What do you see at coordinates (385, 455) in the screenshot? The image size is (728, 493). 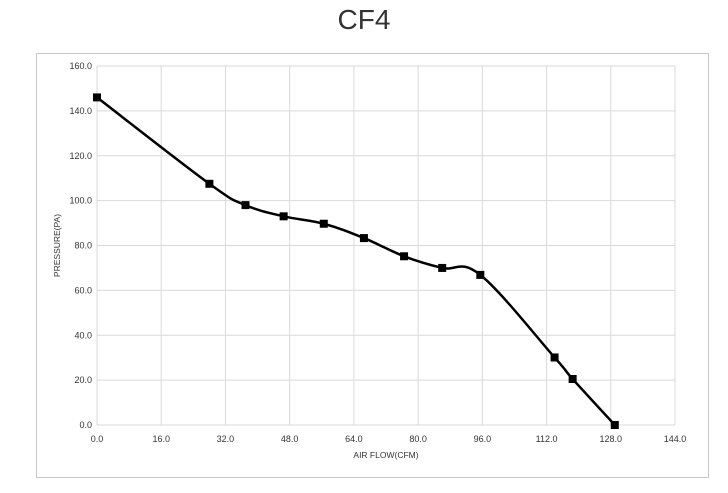 I see `x-axis-label: AIR FLOW(CFM)` at bounding box center [385, 455].